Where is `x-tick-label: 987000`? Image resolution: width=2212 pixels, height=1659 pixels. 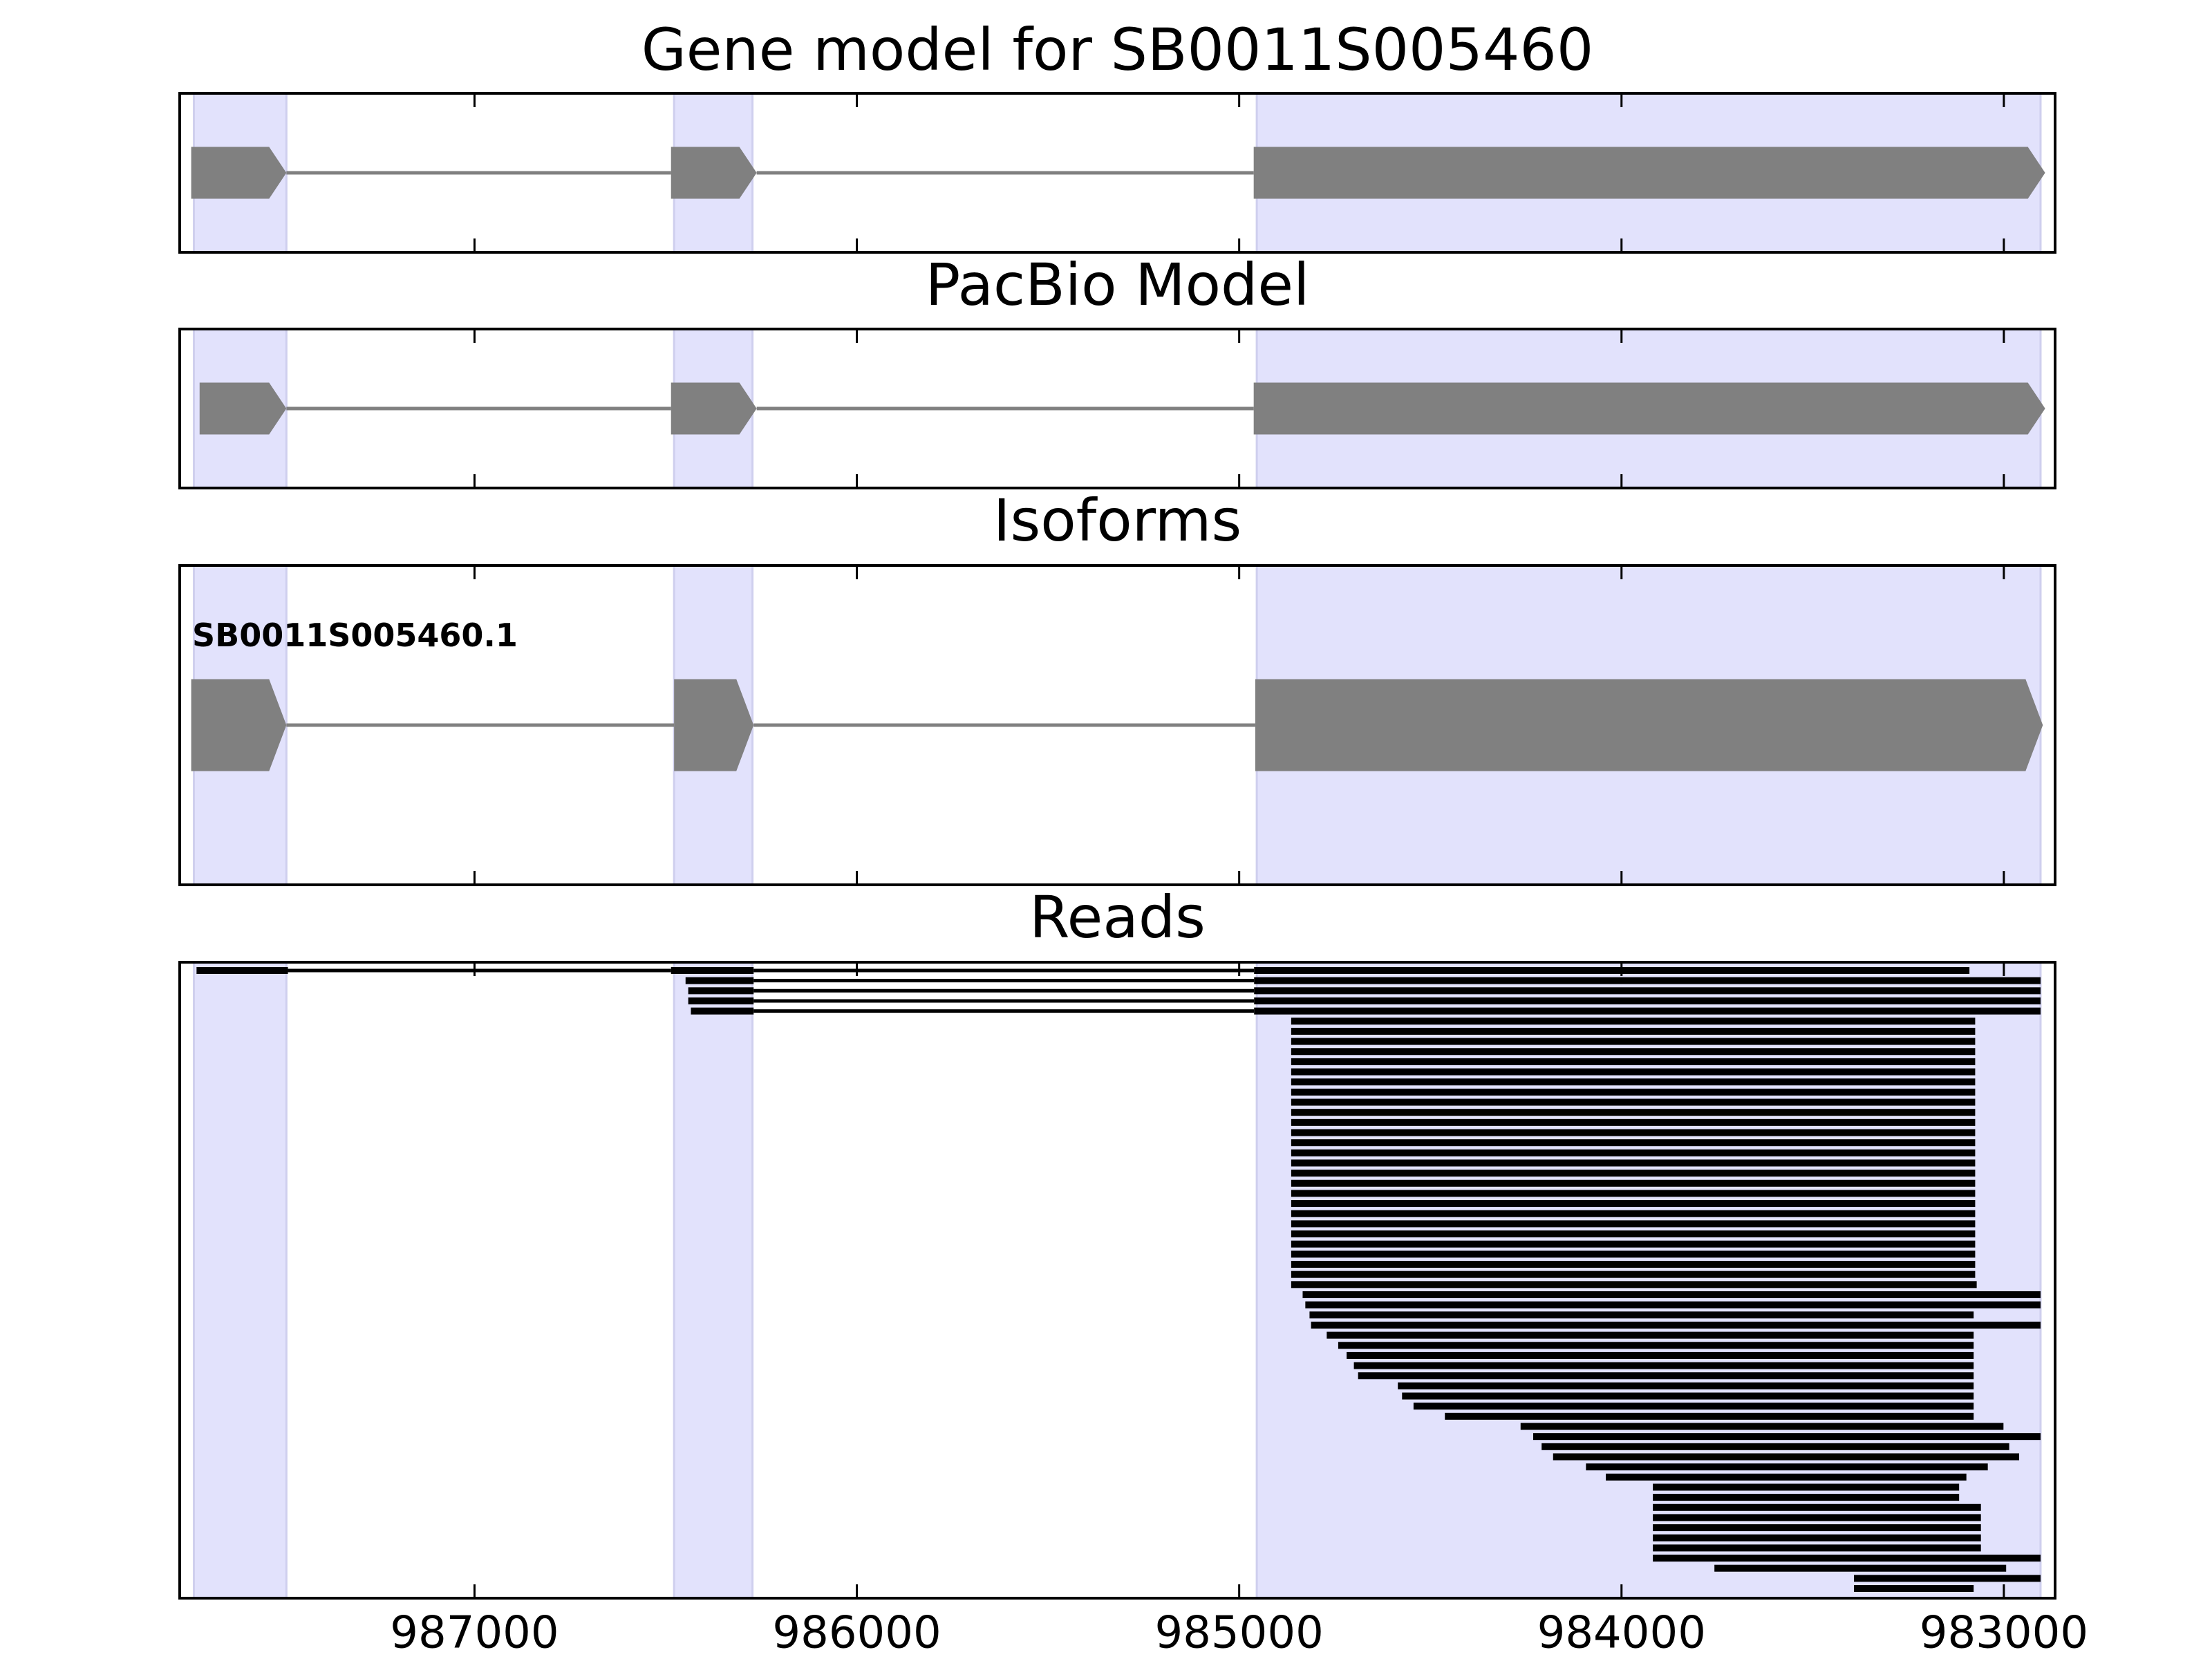 x-tick-label: 987000 is located at coordinates (474, 1633).